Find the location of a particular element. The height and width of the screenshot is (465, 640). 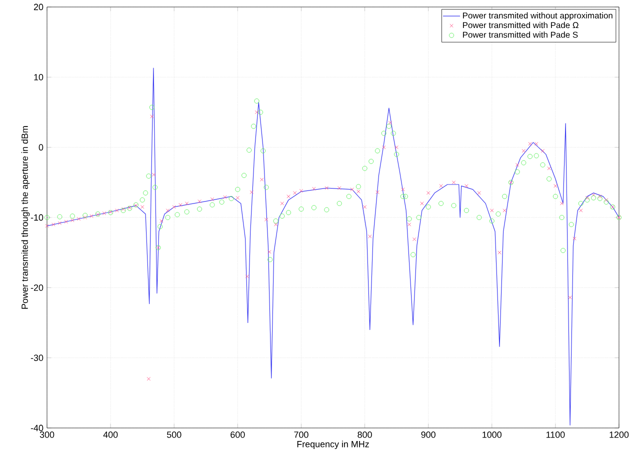

y-tick-label: 0 is located at coordinates (41, 147).